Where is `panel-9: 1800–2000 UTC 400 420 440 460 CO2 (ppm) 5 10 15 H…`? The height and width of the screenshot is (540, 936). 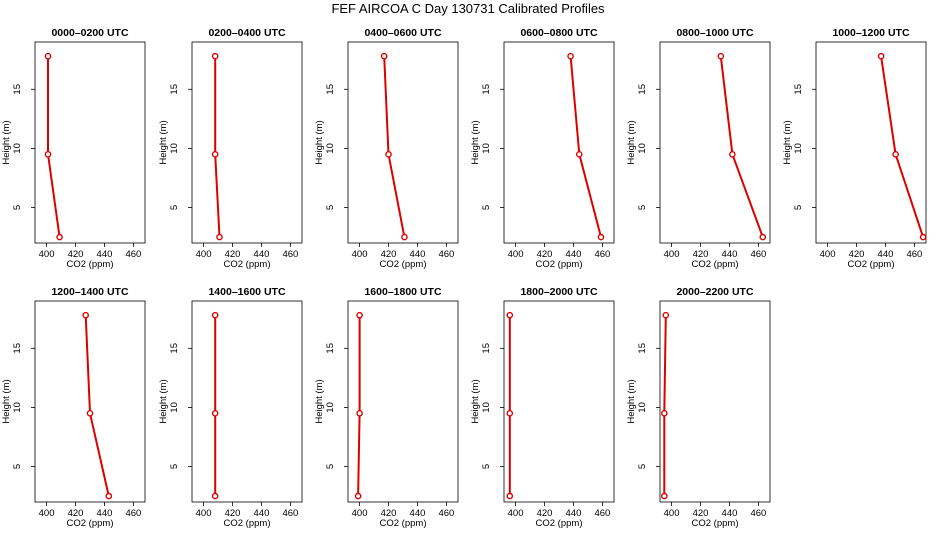
panel-9: 1800–2000 UTC 400 420 440 460 CO2 (ppm) 5 10 15 H… is located at coordinates (542, 407).